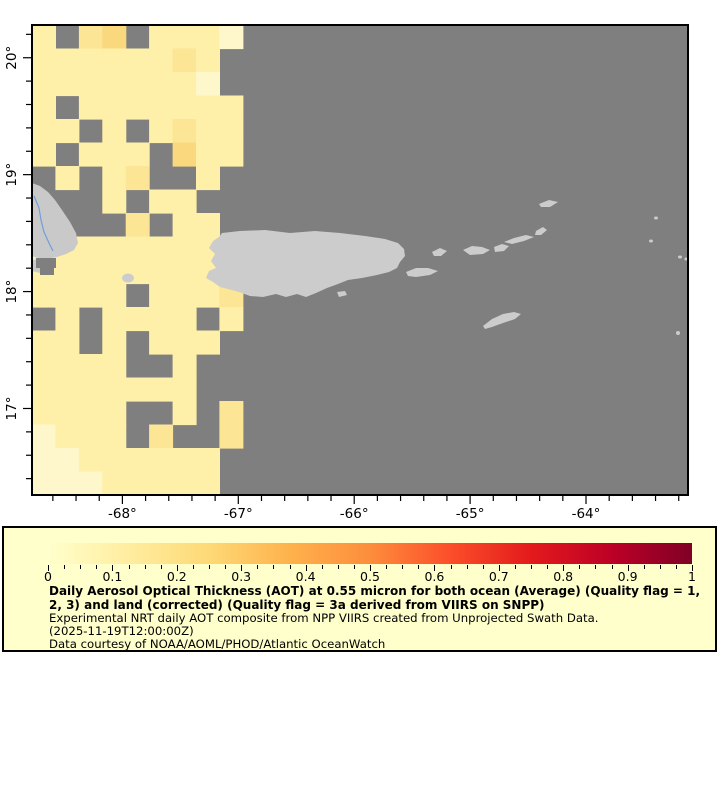 Image resolution: width=720 pixels, height=800 pixels. I want to click on lon-tick-label: -67°, so click(238, 514).